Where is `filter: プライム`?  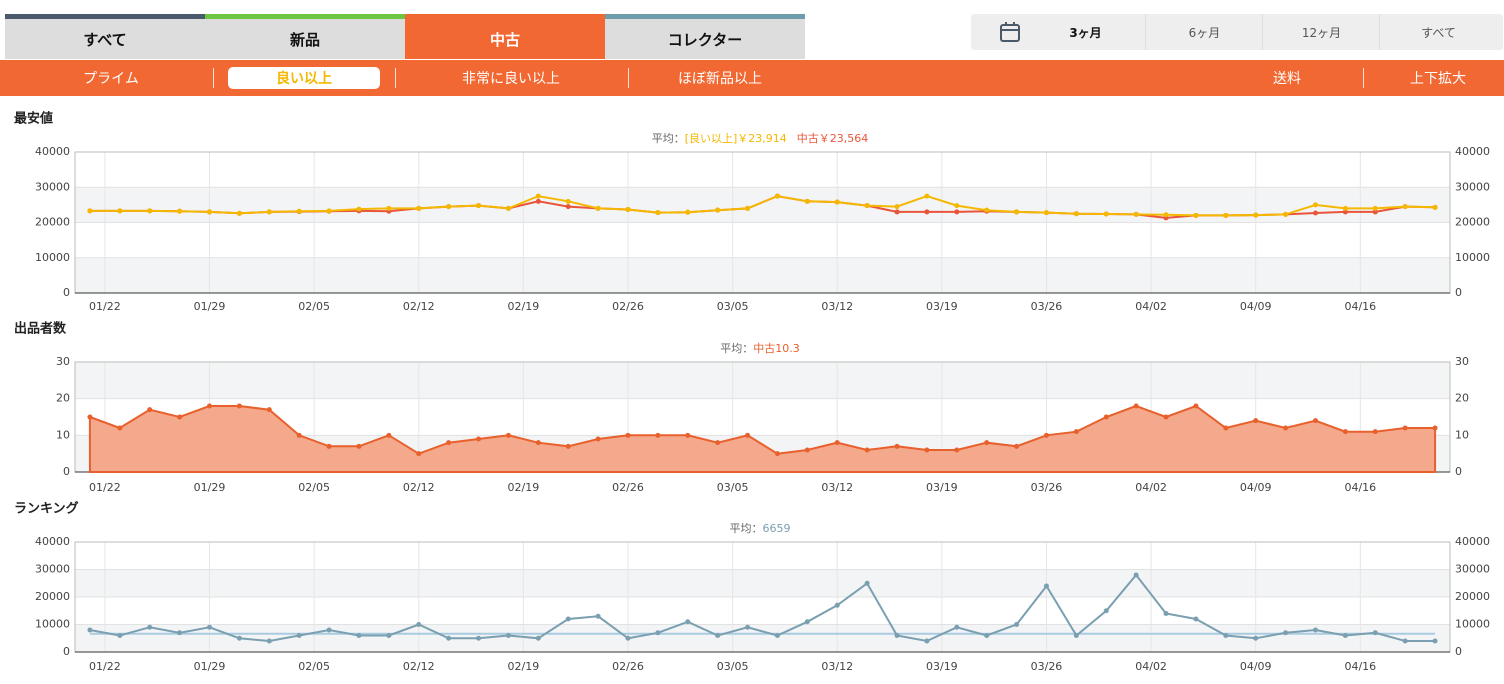
filter: プライム is located at coordinates (111, 79).